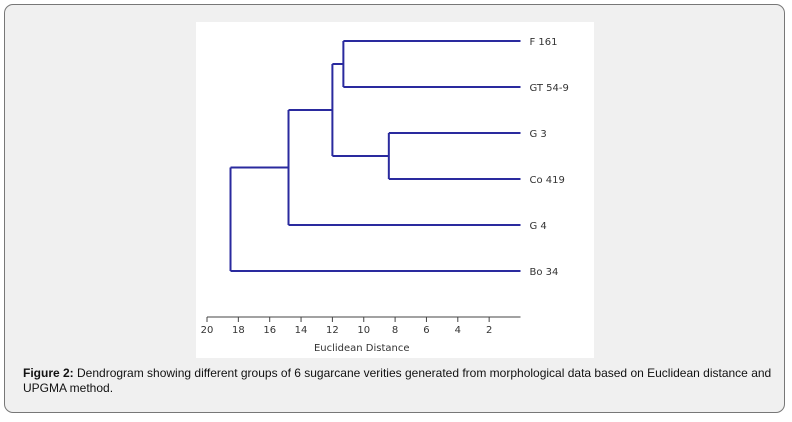 The image size is (792, 422). I want to click on leaf-label: Bo 34, so click(544, 272).